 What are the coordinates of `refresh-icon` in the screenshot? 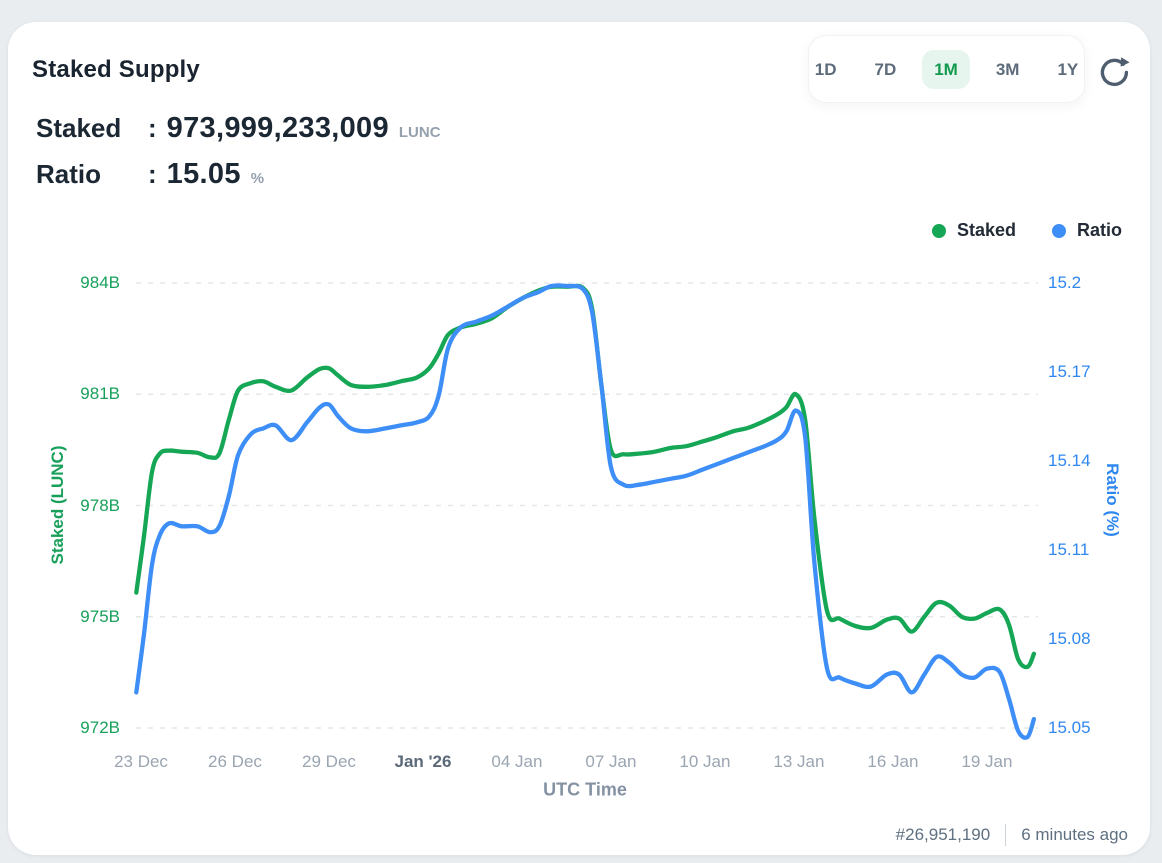 It's located at (1115, 71).